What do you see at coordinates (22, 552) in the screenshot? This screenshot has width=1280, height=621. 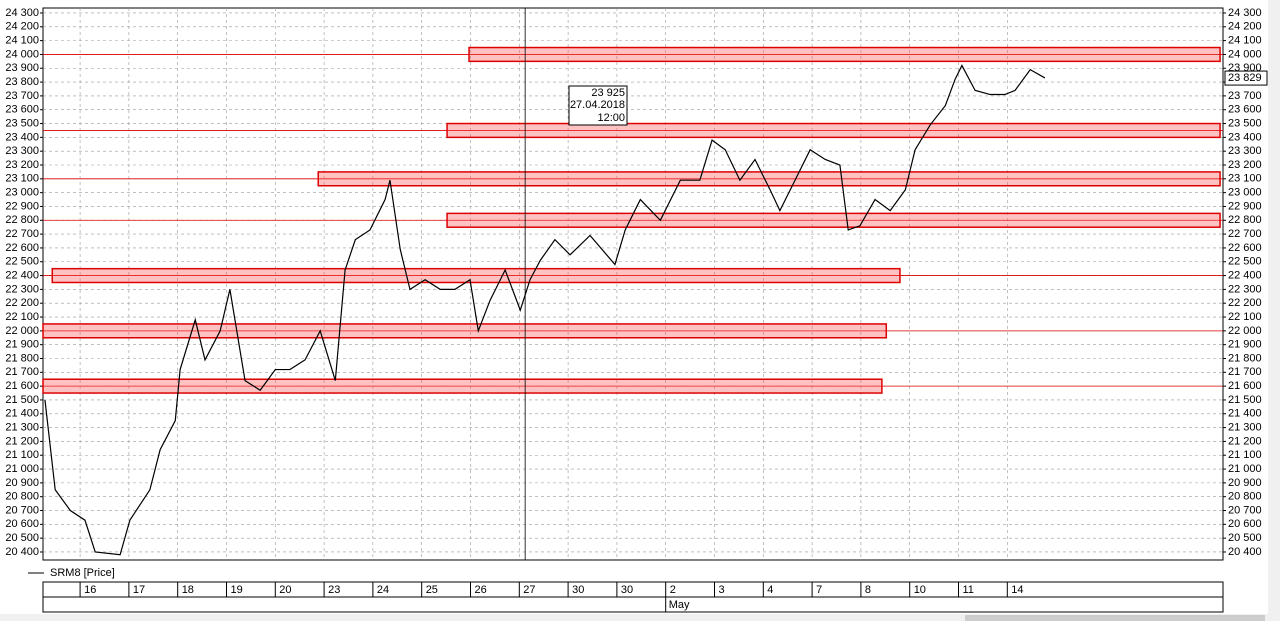 I see `y-tick-label: 20 400` at bounding box center [22, 552].